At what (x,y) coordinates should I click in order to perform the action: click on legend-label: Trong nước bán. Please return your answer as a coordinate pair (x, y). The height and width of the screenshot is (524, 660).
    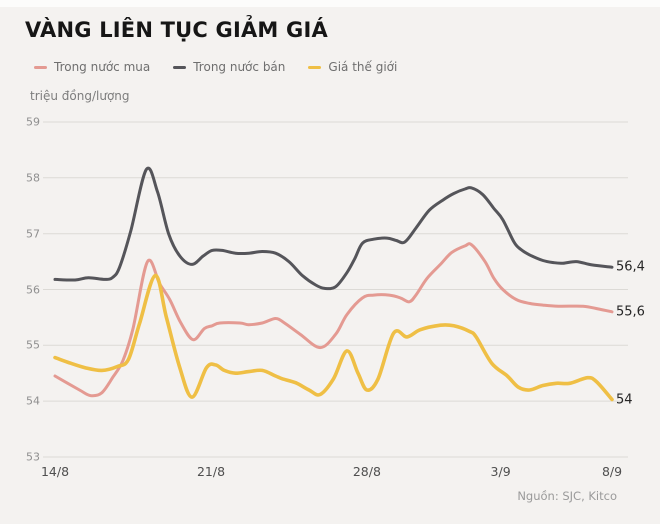
    Looking at the image, I should click on (239, 67).